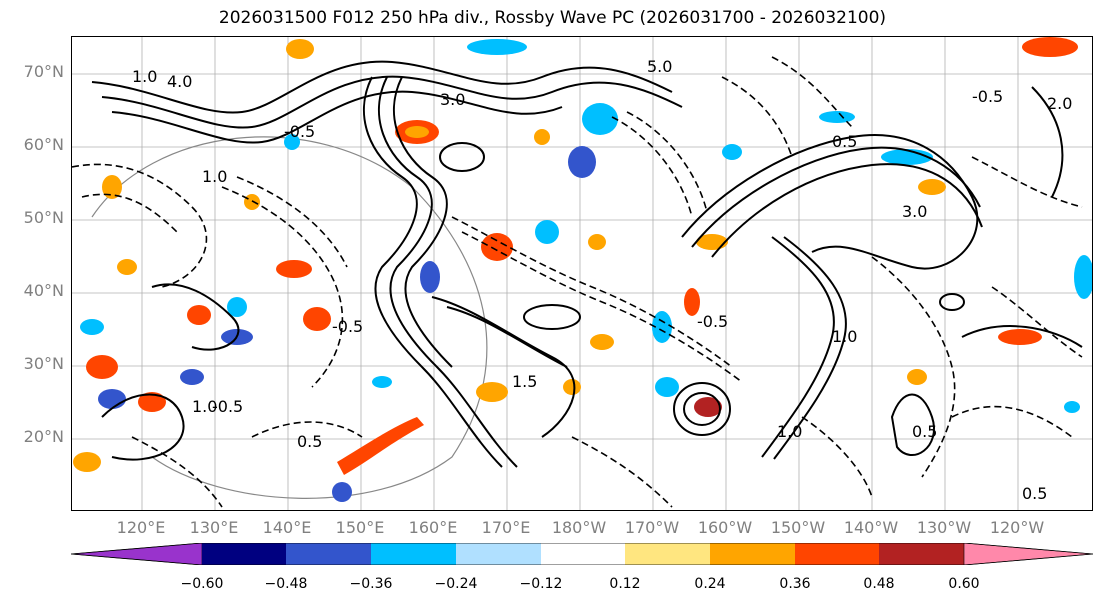  What do you see at coordinates (43, 144) in the screenshot?
I see `lat-label-60: 60°N` at bounding box center [43, 144].